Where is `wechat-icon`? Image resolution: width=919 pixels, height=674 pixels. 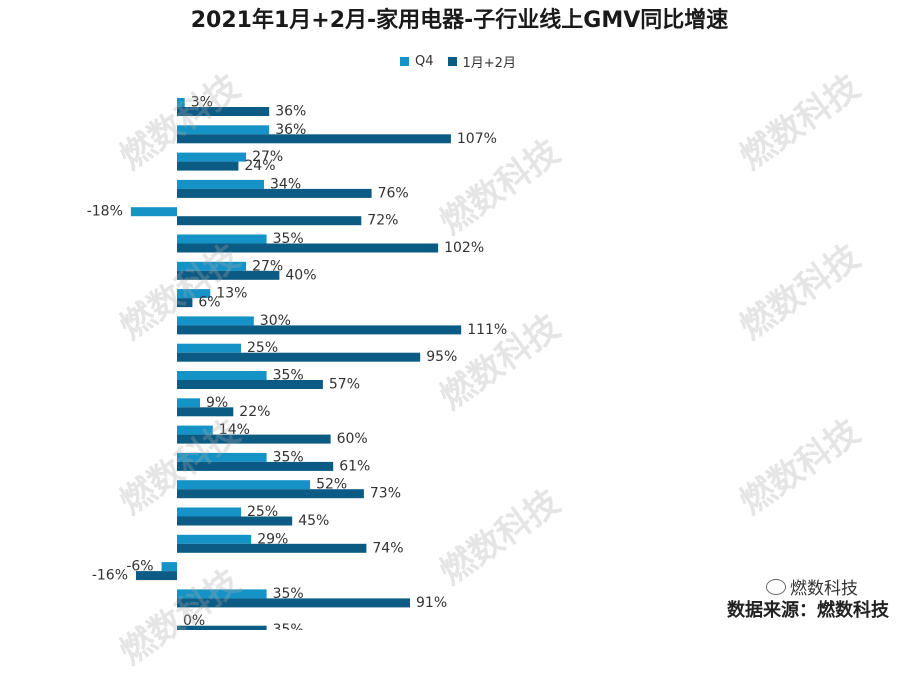
wechat-icon is located at coordinates (776, 586).